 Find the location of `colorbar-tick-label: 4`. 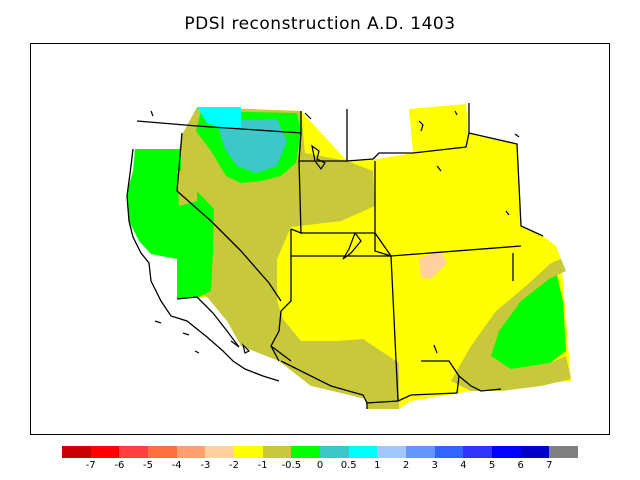

colorbar-tick-label: 4 is located at coordinates (463, 465).